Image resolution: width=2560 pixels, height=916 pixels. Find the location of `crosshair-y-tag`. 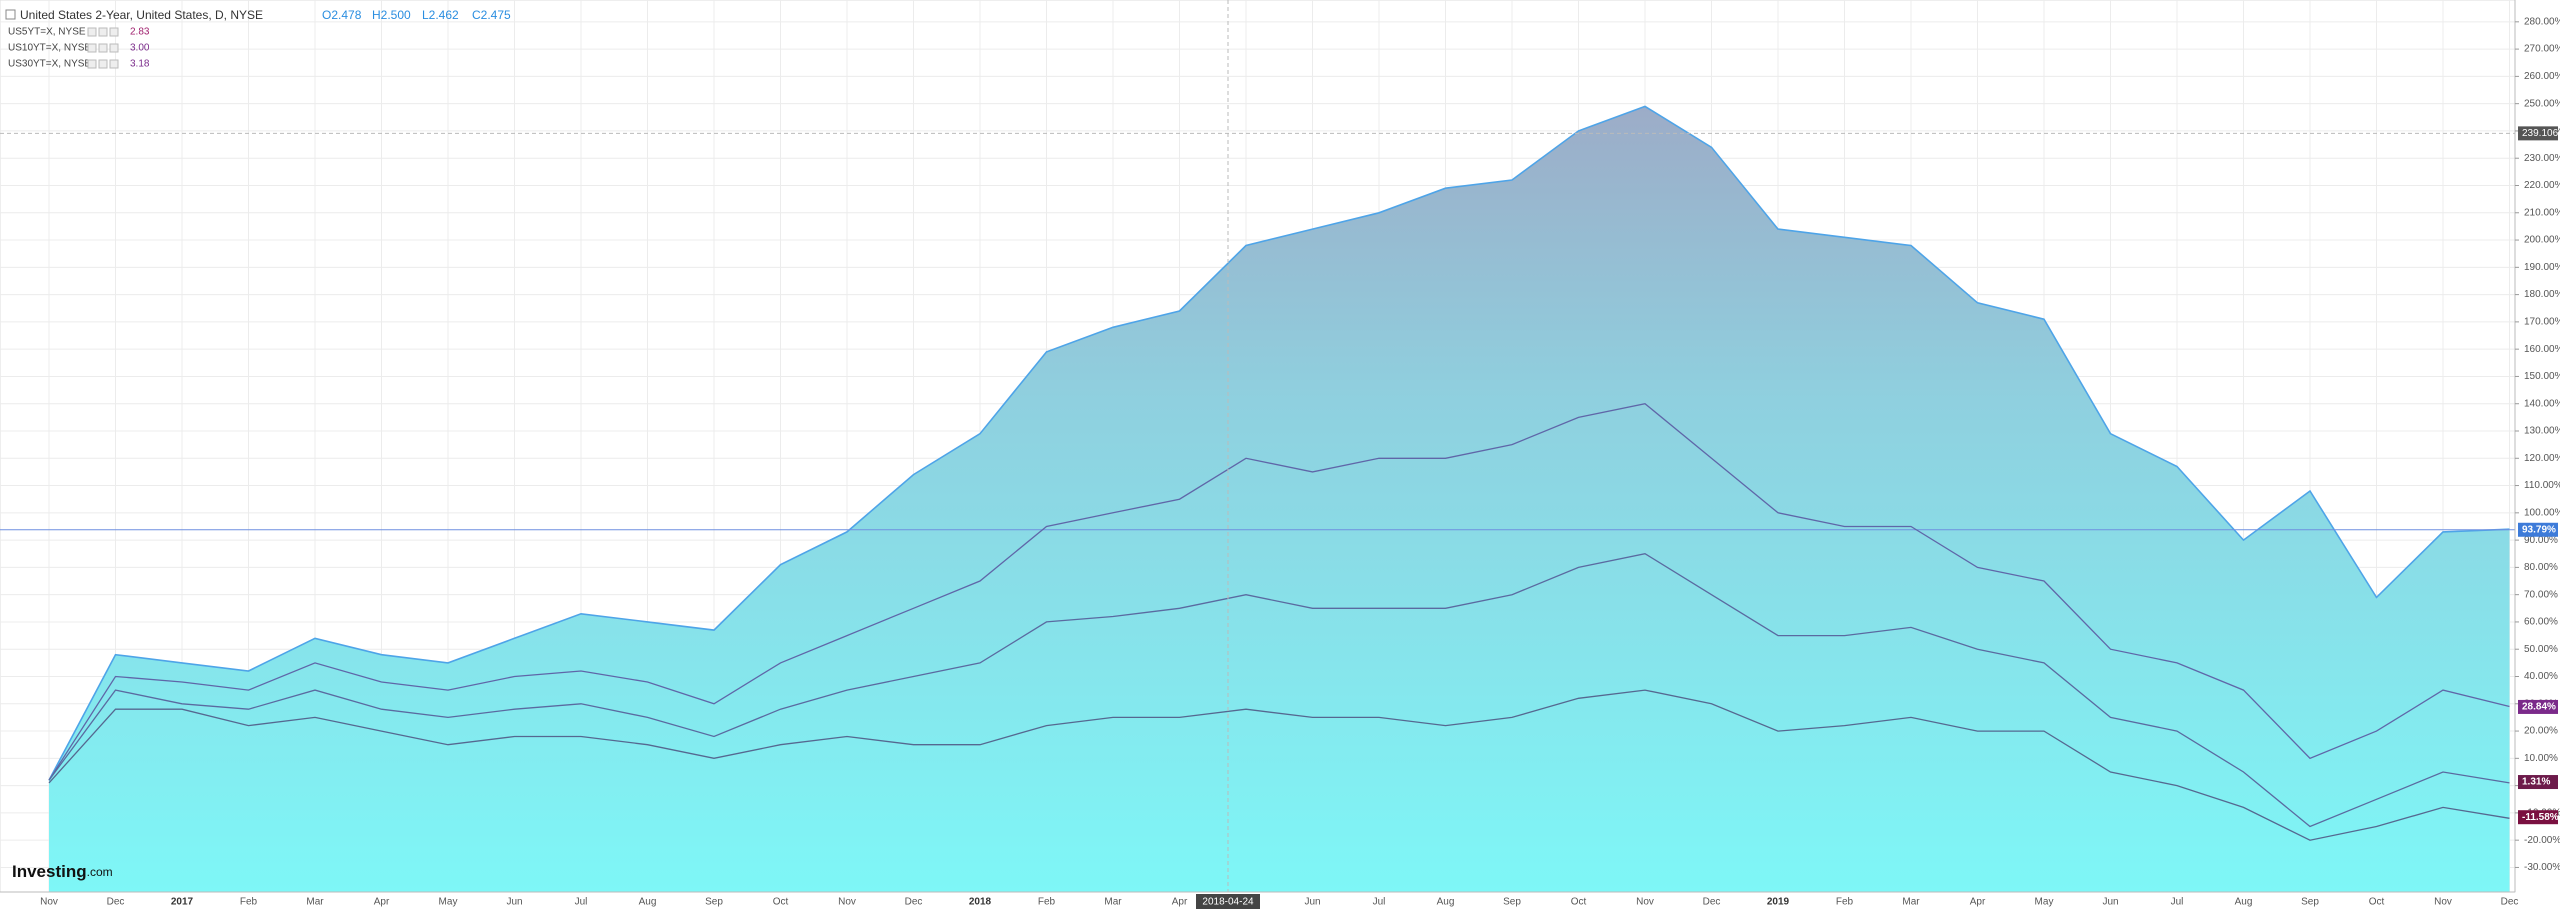

crosshair-y-tag is located at coordinates (2538, 133).